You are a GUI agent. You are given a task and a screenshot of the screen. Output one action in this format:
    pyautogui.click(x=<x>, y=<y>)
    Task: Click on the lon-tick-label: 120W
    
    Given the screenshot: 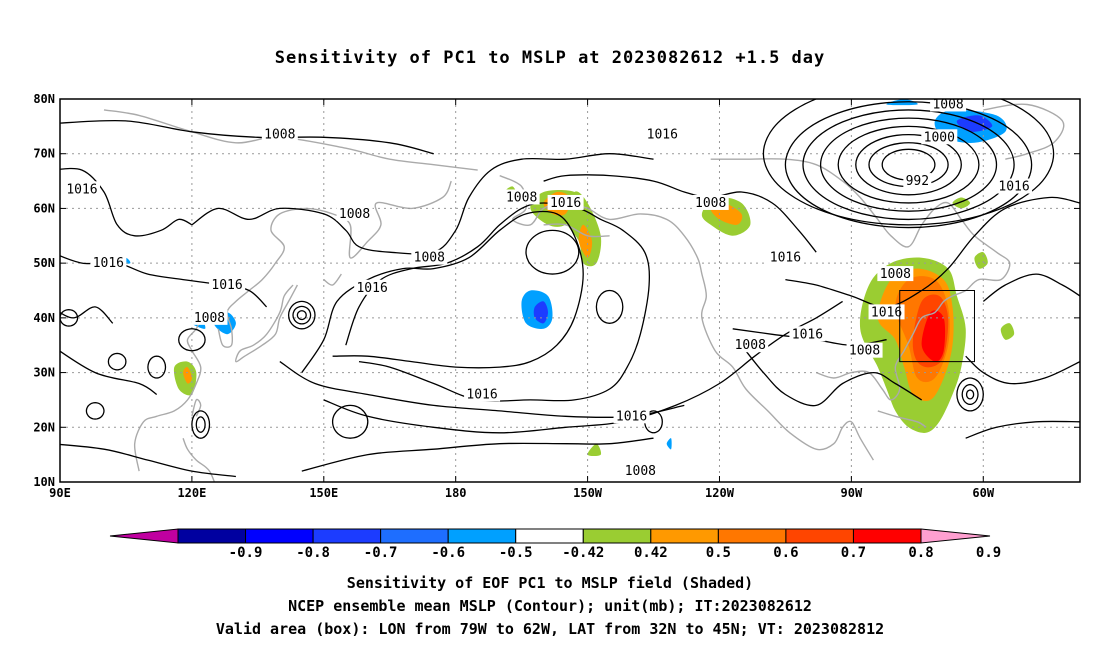 What is the action you would take?
    pyautogui.click(x=720, y=493)
    